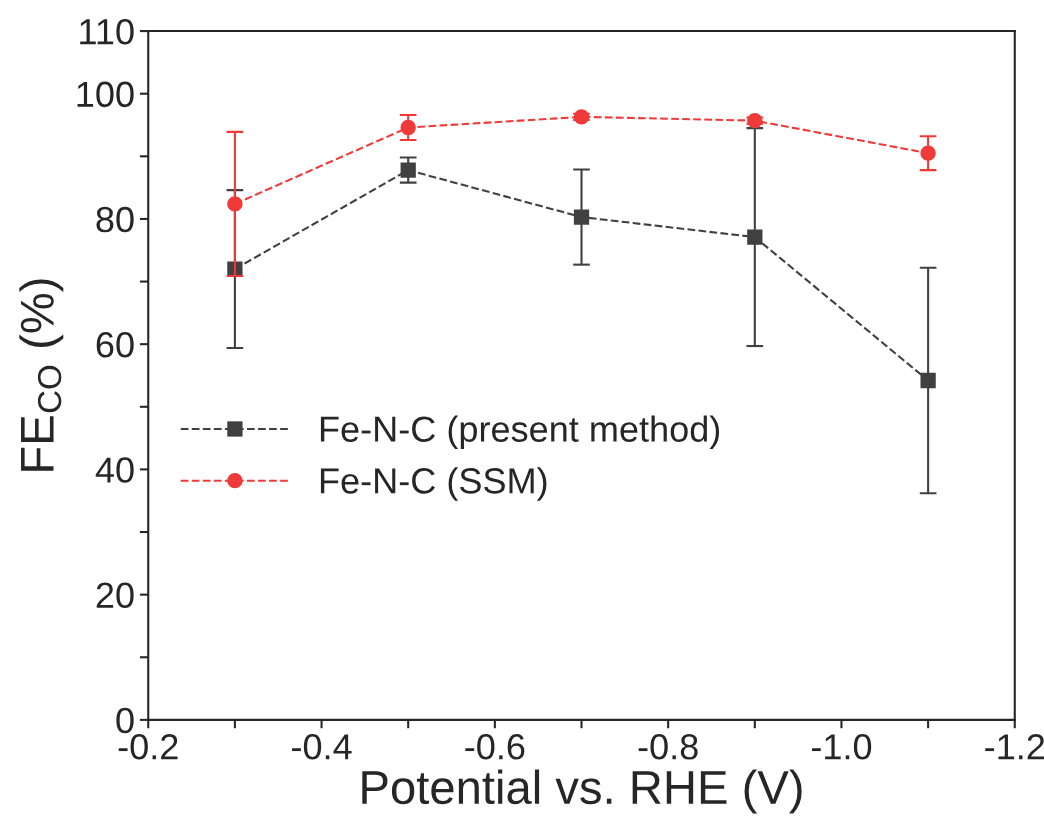 The width and height of the screenshot is (1044, 840). What do you see at coordinates (107, 31) in the screenshot?
I see `y-tick-label: 110` at bounding box center [107, 31].